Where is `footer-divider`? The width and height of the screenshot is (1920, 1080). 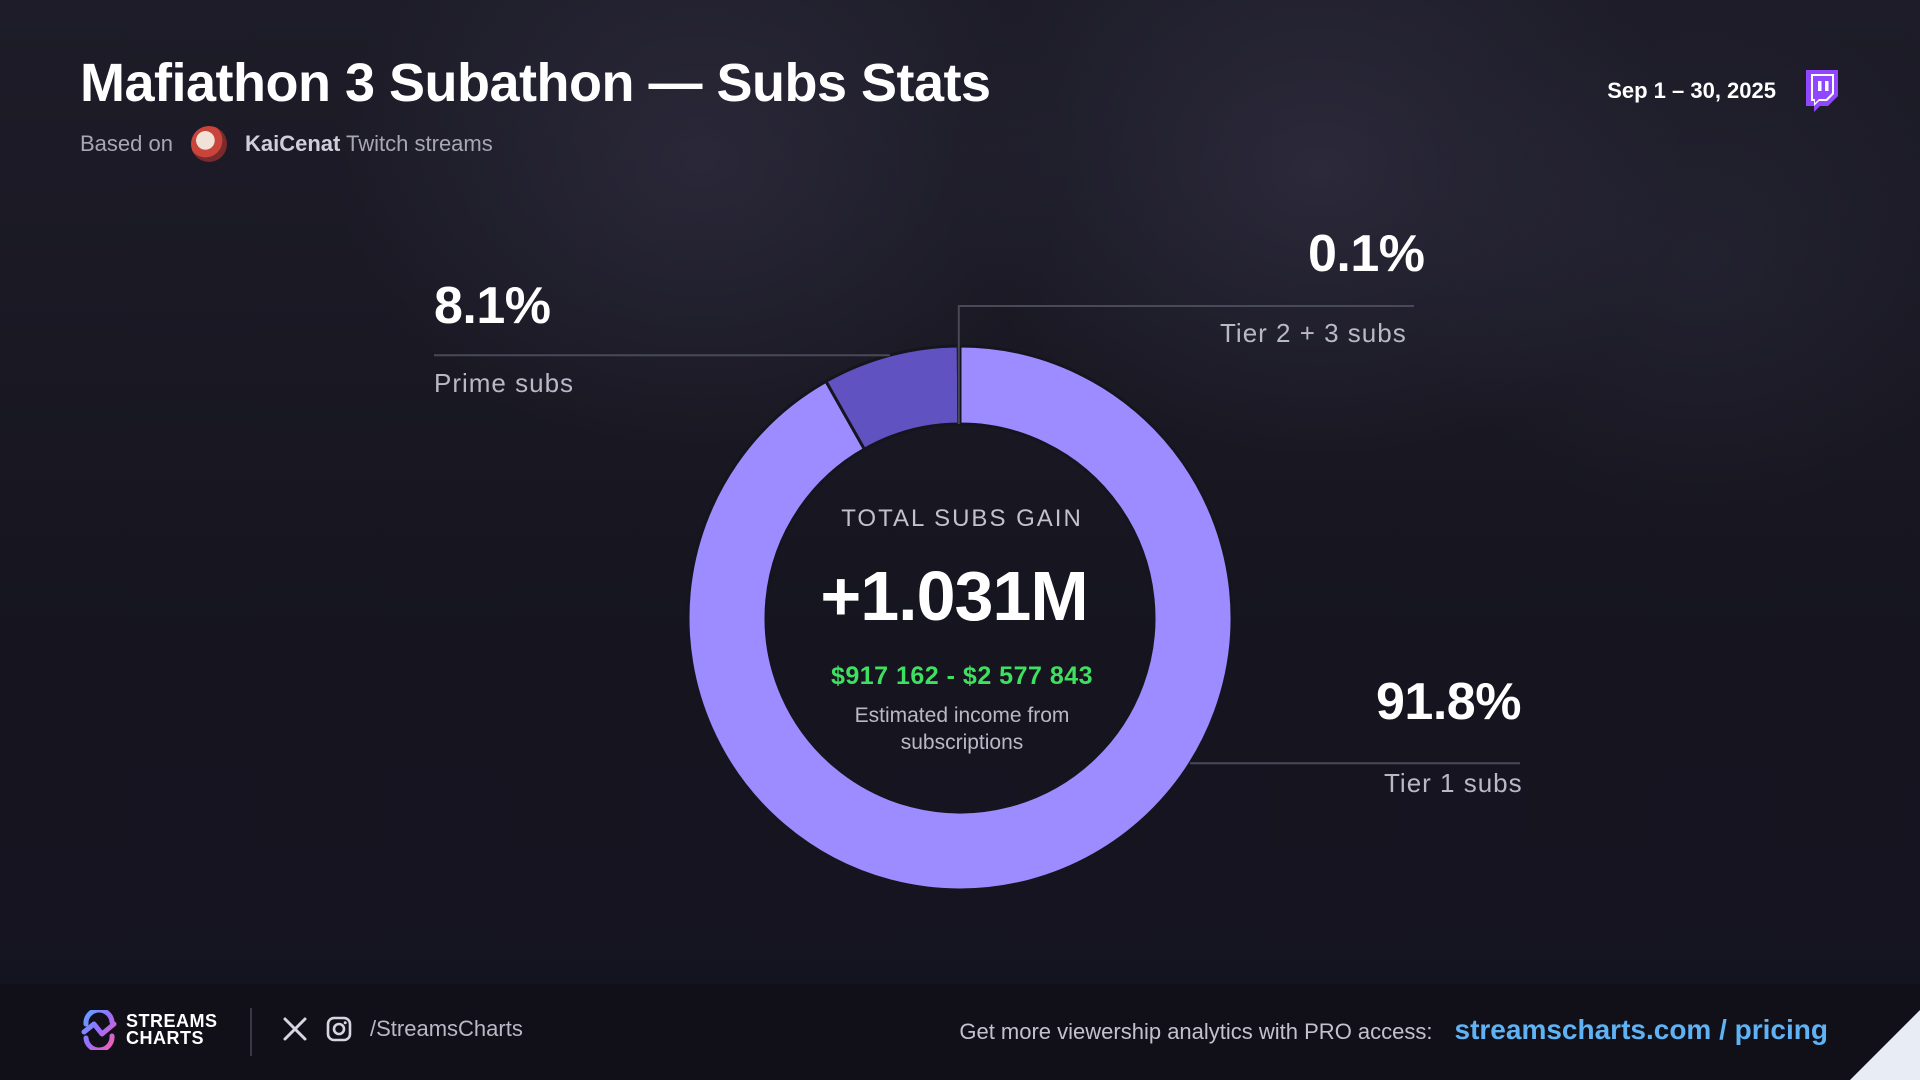 footer-divider is located at coordinates (251, 1032).